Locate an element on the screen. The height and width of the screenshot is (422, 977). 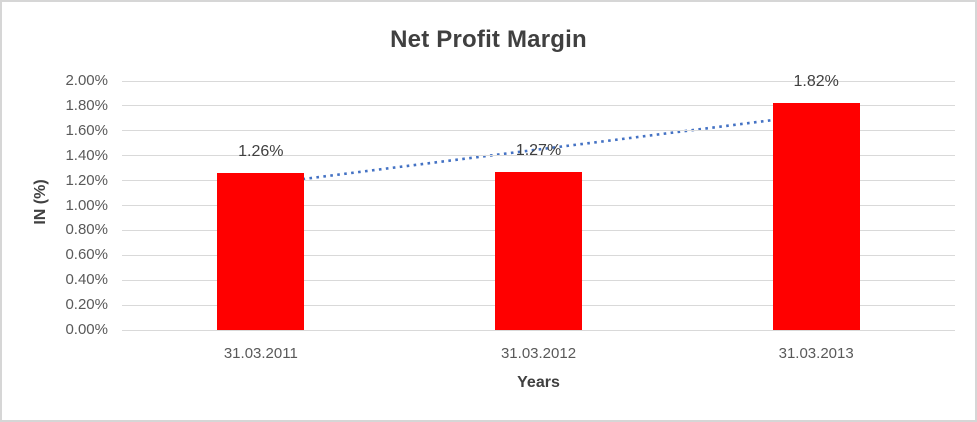
y-tick-label: 0.00% is located at coordinates (86, 329).